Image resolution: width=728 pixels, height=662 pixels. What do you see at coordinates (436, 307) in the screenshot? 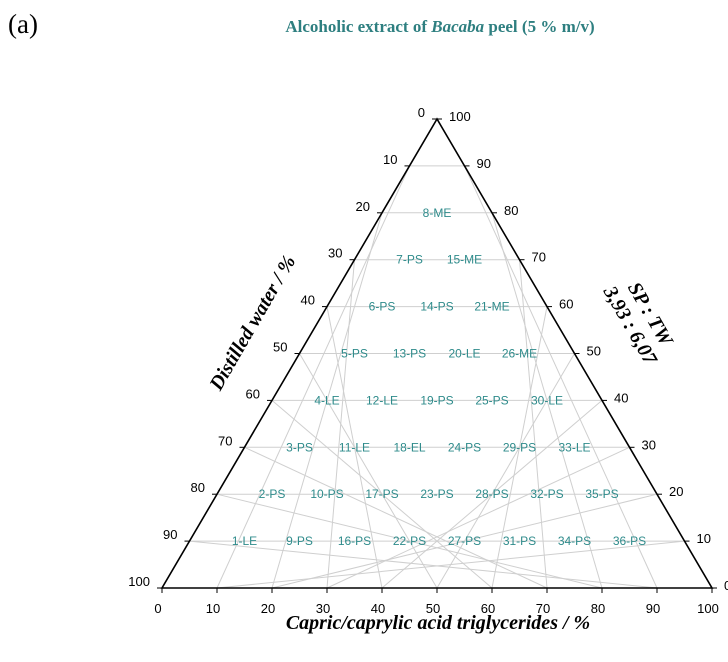
I see `composition-point-label: 14-PS` at bounding box center [436, 307].